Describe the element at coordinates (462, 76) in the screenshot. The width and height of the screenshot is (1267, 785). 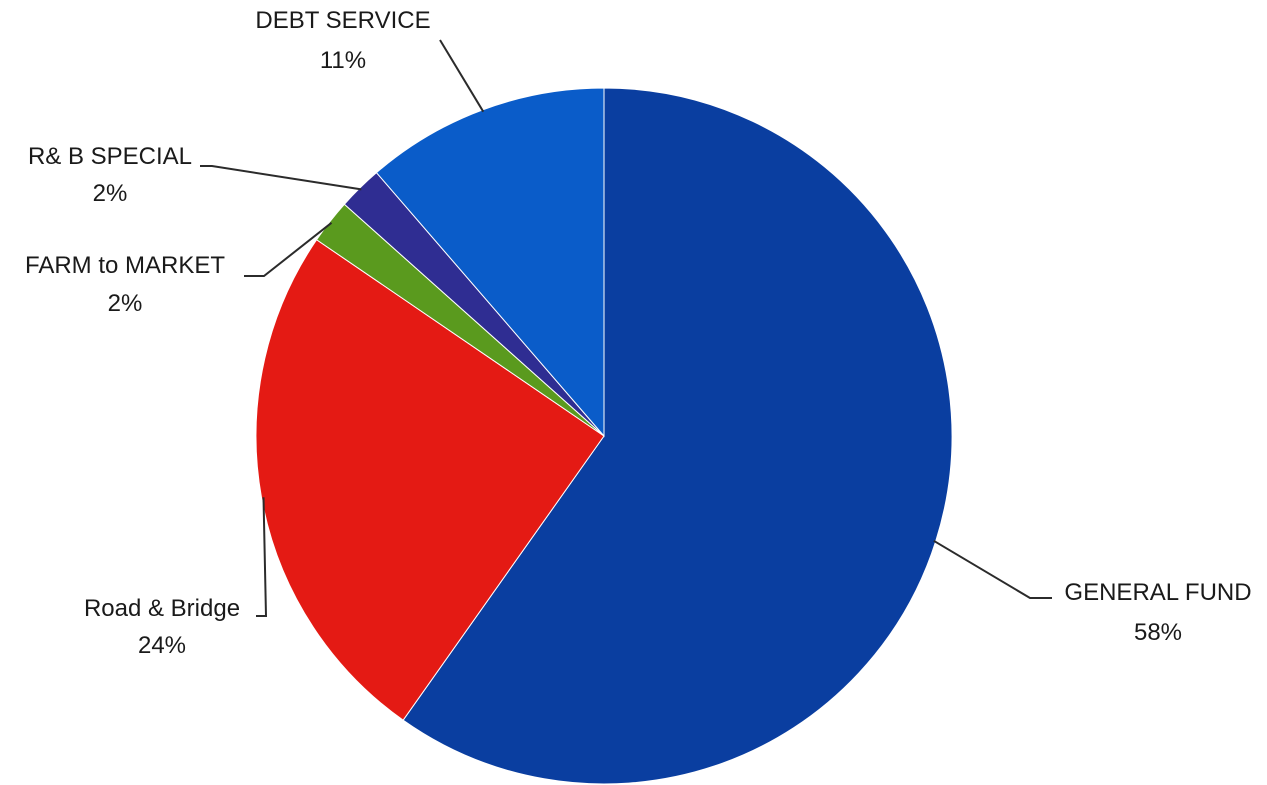
I see `leader-line-debt-service` at that location.